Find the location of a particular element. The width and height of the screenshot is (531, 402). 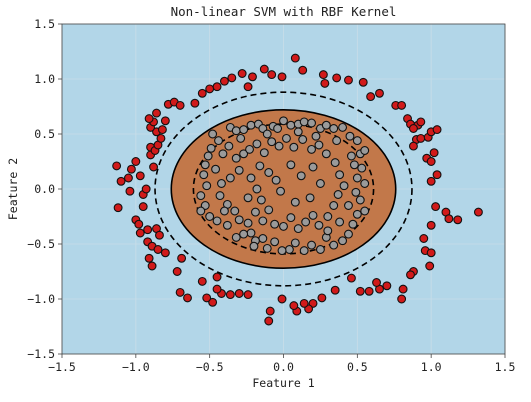

y-tick-label: −1.0 is located at coordinates (41, 299).